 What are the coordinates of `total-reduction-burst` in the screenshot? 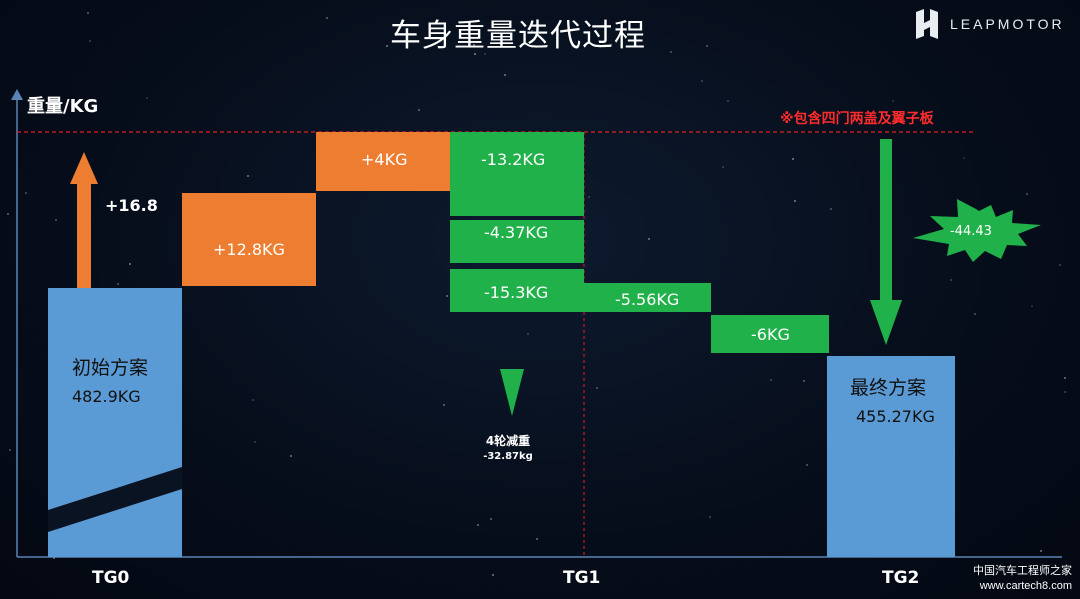 It's located at (977, 230).